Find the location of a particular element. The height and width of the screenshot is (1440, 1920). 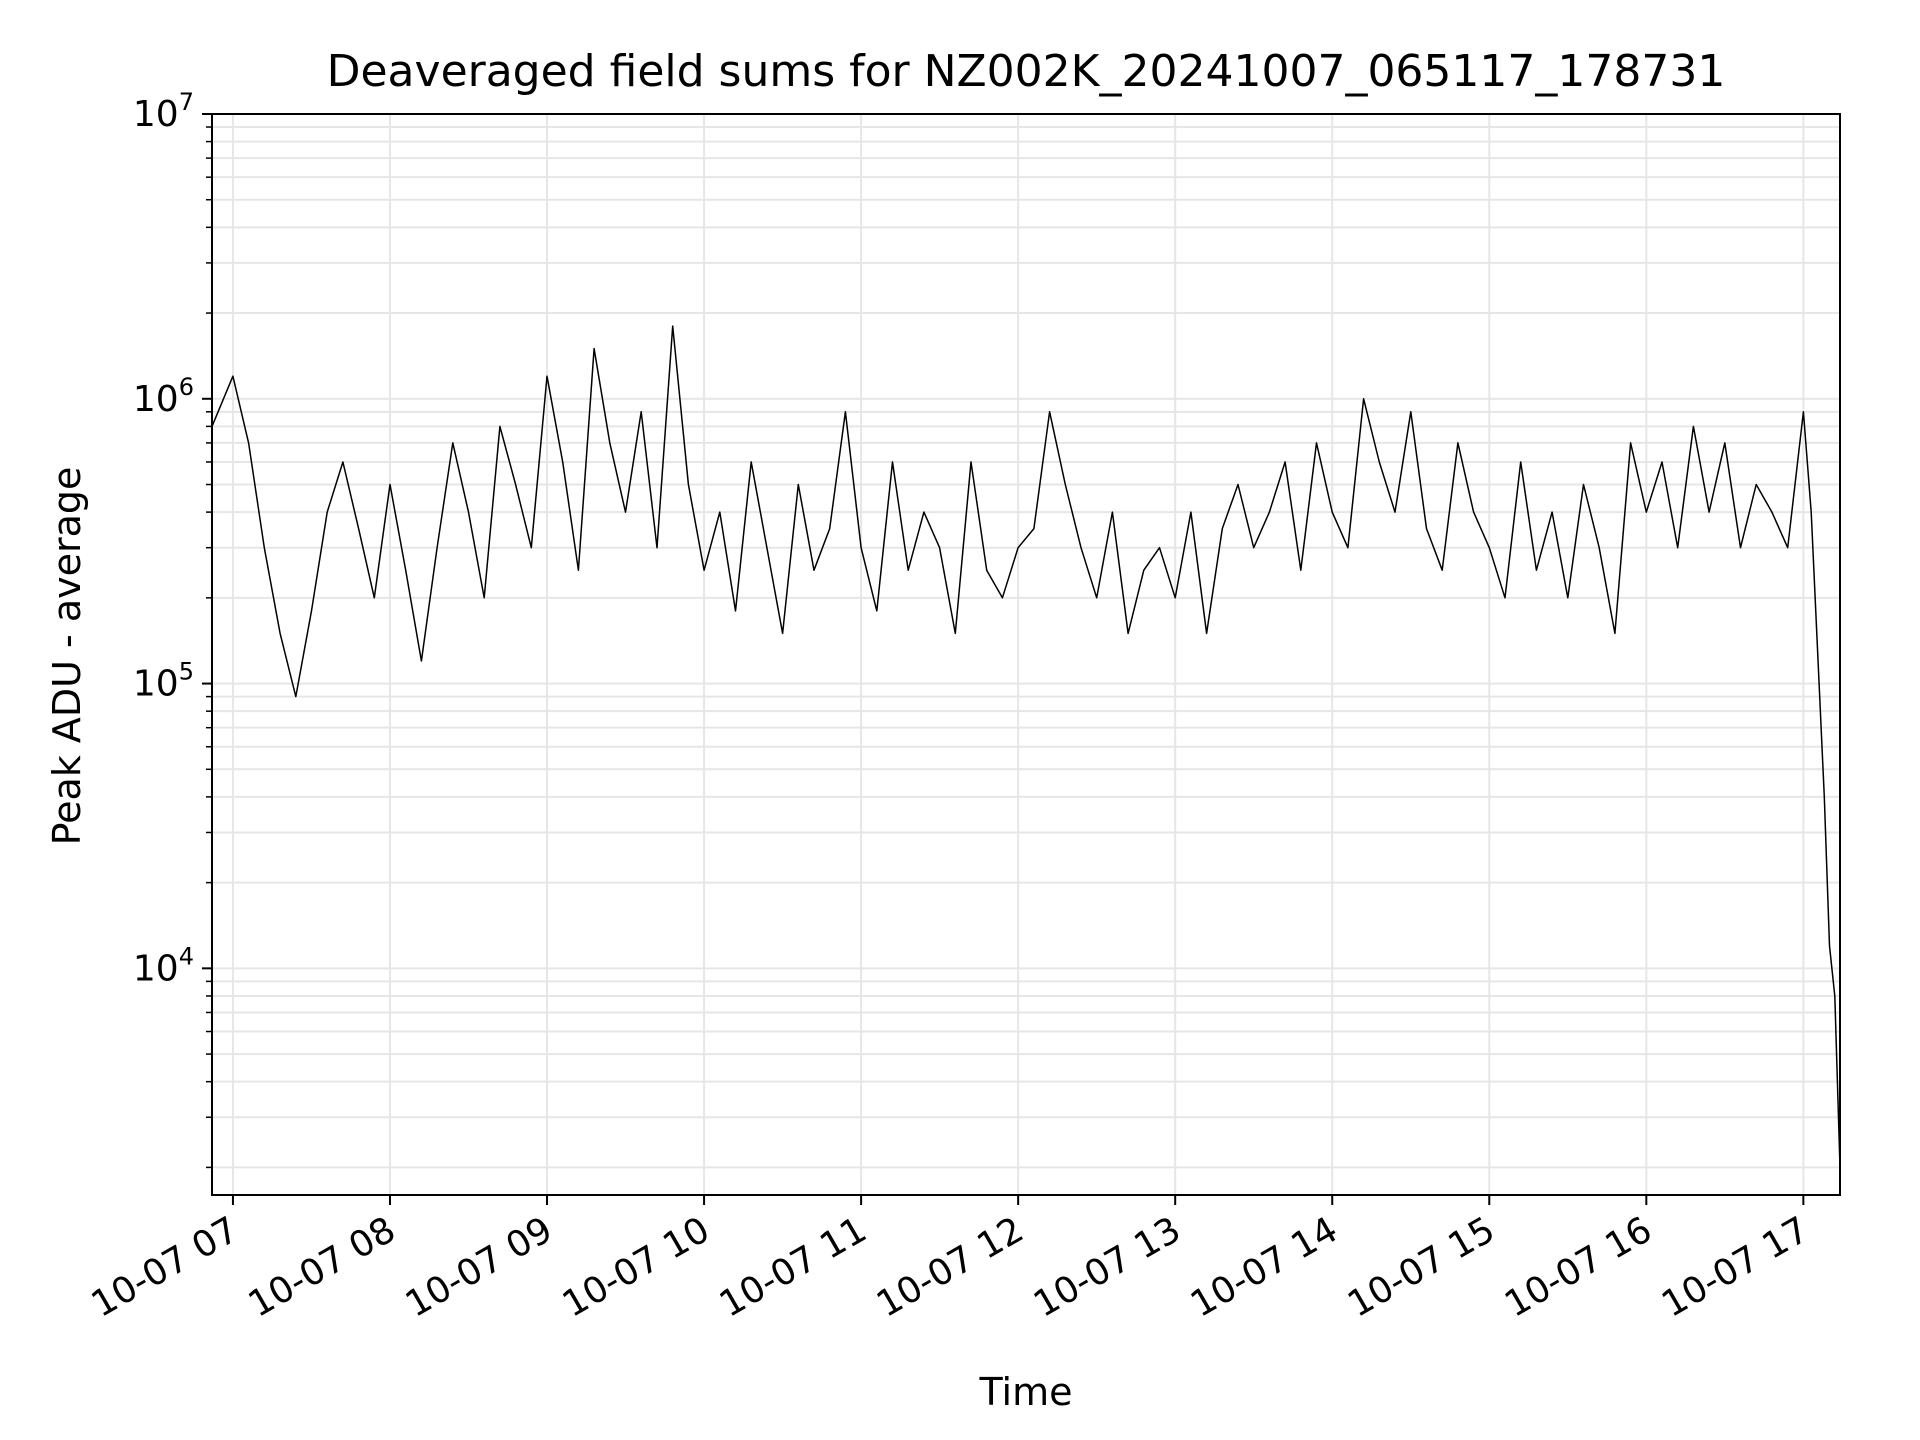

y-tick-label: 10⁶ is located at coordinates (163, 396).